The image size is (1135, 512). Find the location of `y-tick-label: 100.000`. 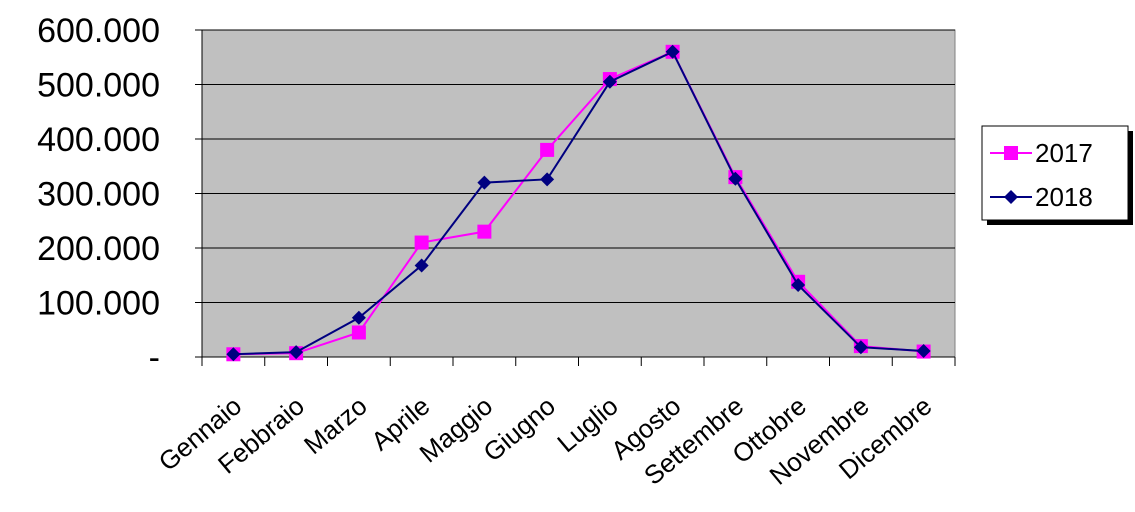

y-tick-label: 100.000 is located at coordinates (98, 304).